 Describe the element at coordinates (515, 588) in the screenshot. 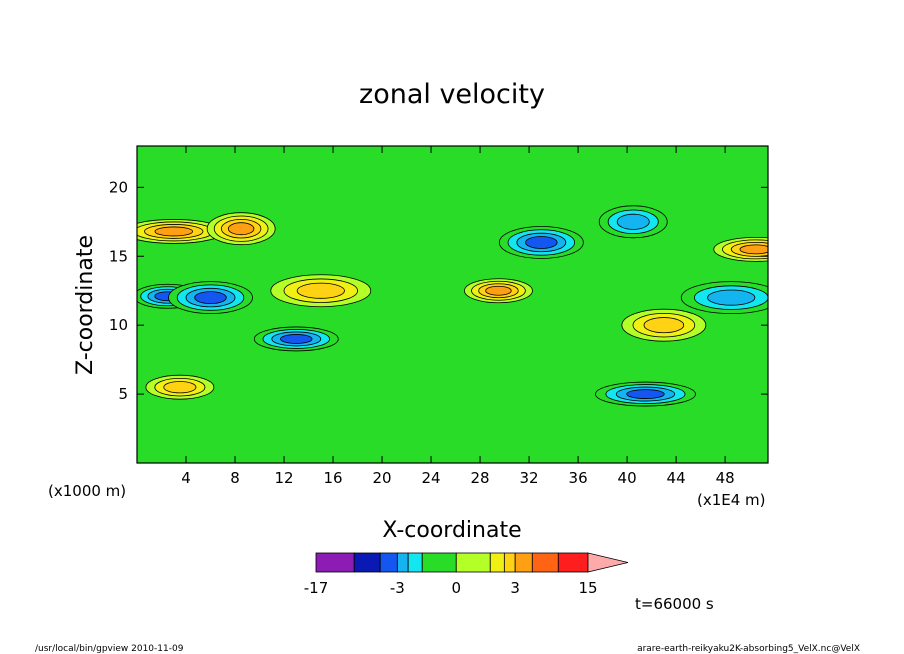

I see `colorbar-label: 3` at that location.